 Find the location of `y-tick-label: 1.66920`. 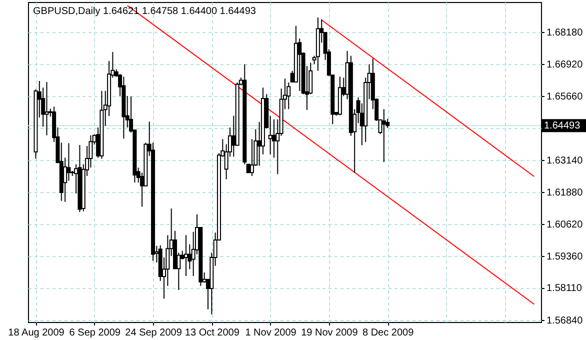

y-tick-label: 1.66920 is located at coordinates (565, 64).